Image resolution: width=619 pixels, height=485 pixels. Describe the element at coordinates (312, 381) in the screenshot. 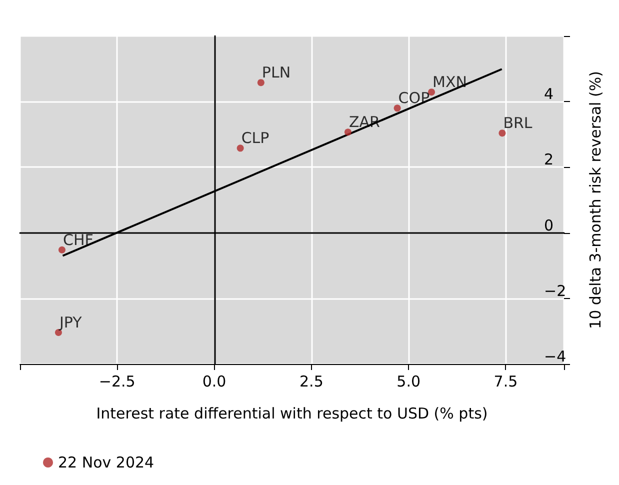

I see `x-tick-label: 2.5` at that location.